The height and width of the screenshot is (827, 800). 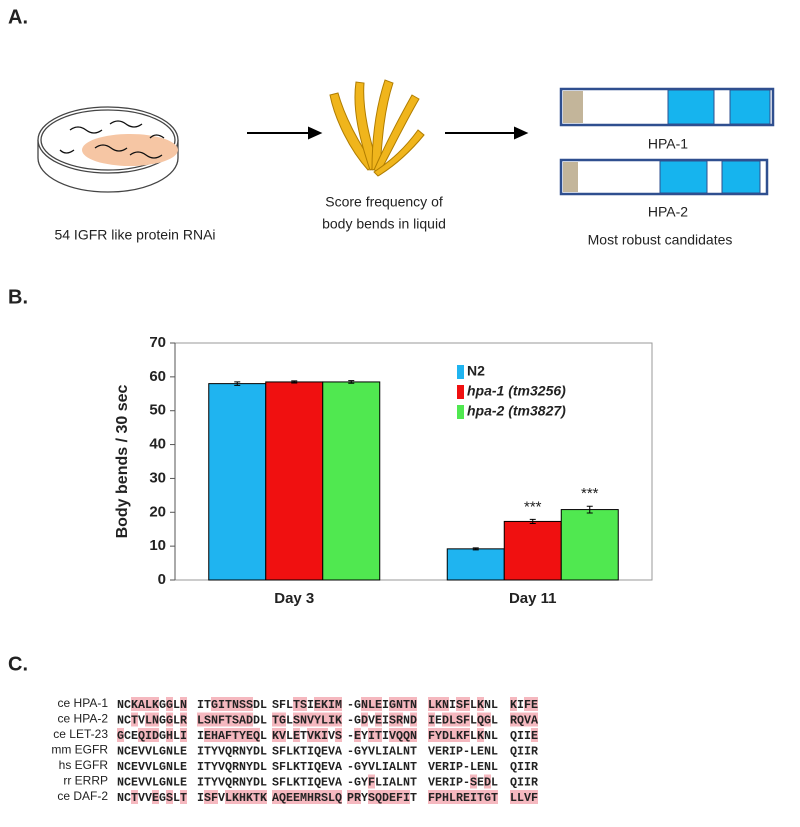 What do you see at coordinates (85, 781) in the screenshot?
I see `sequence-name: rr ERRP` at bounding box center [85, 781].